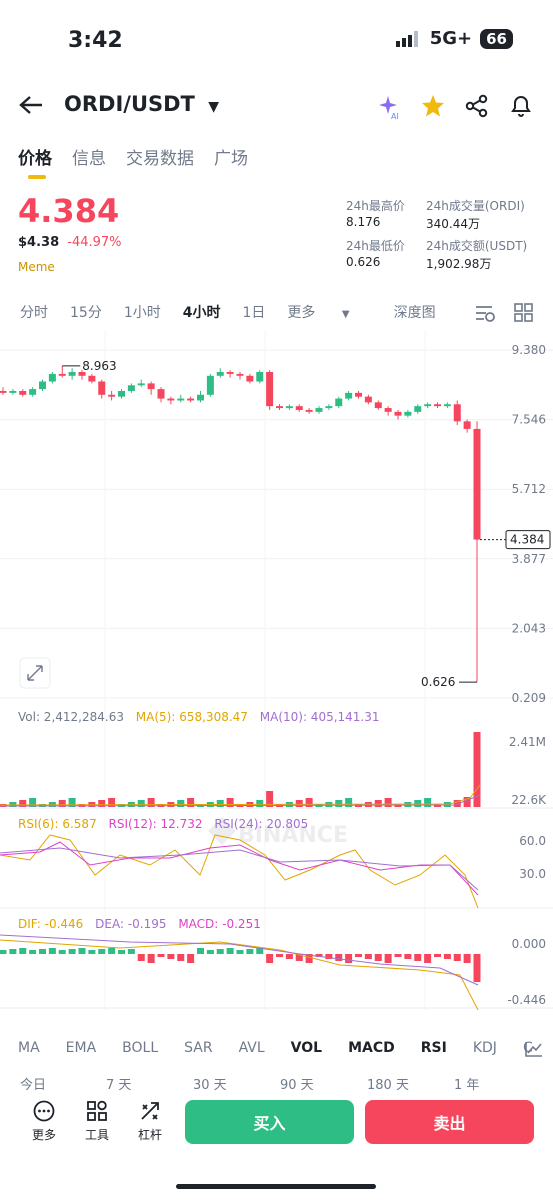  What do you see at coordinates (527, 1048) in the screenshot?
I see `ind-c: C` at bounding box center [527, 1048].